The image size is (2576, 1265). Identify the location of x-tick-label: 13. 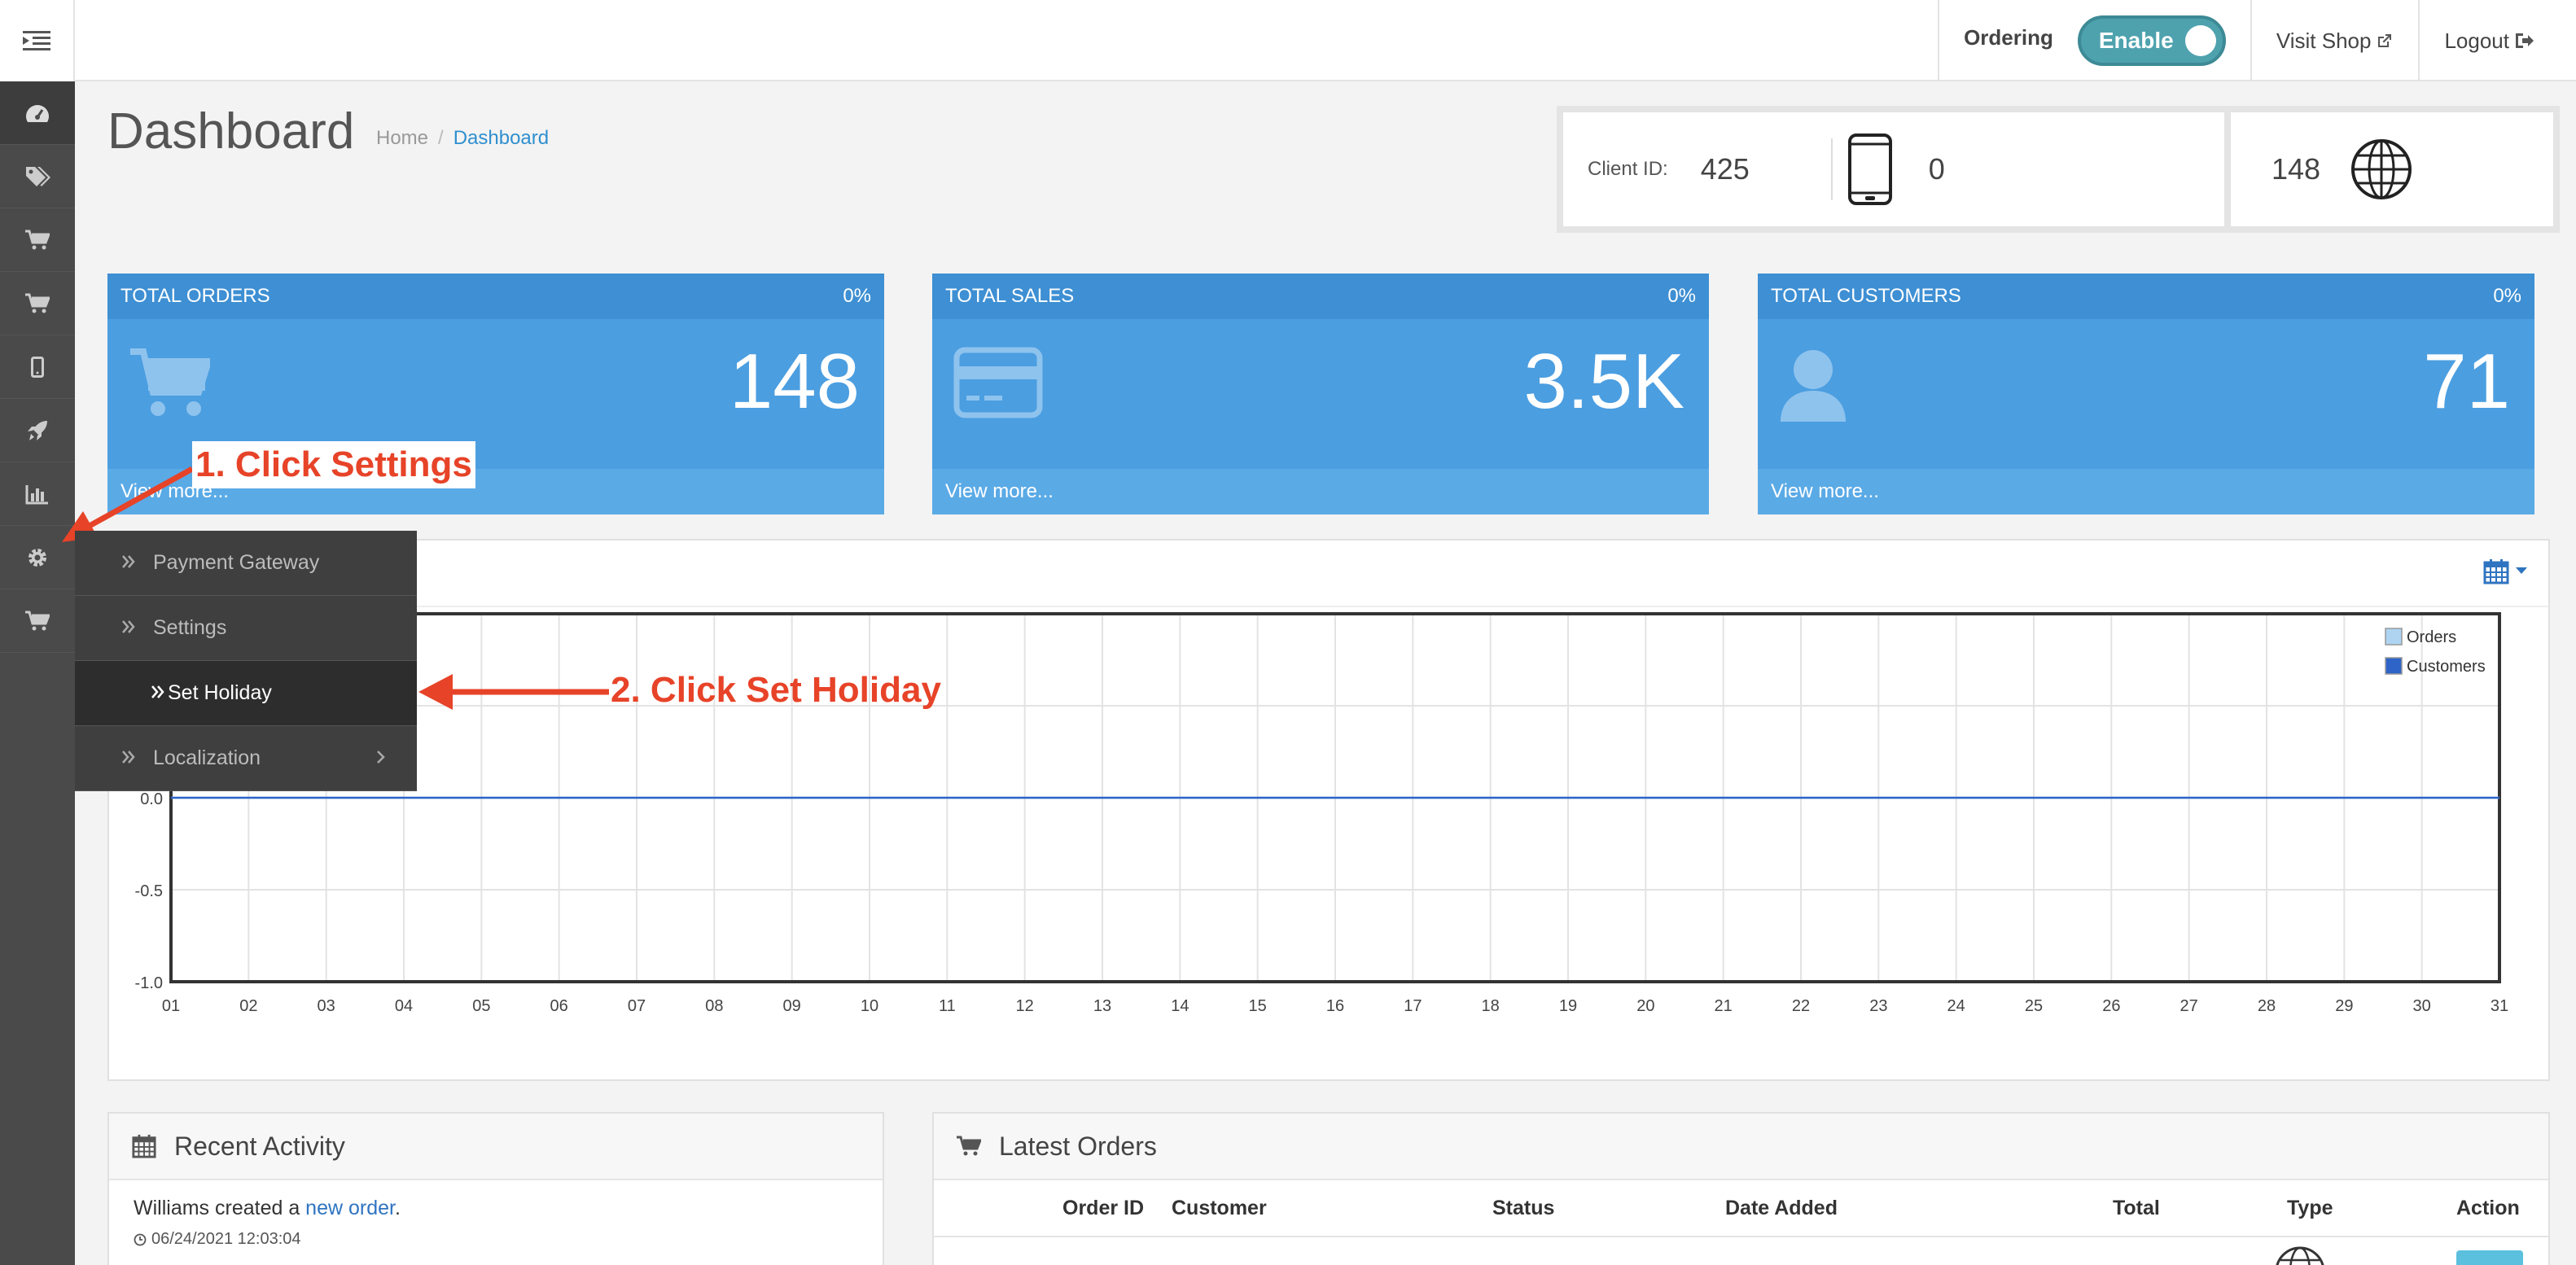
(1102, 1006).